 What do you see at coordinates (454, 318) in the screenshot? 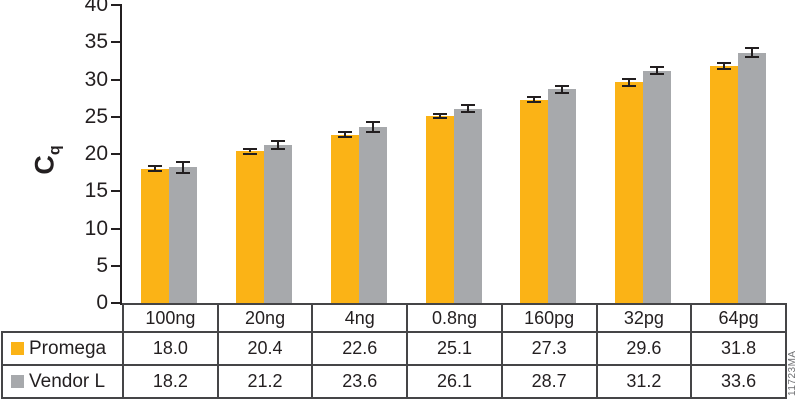
I see `category-cell-0.8ng: 0.8ng` at bounding box center [454, 318].